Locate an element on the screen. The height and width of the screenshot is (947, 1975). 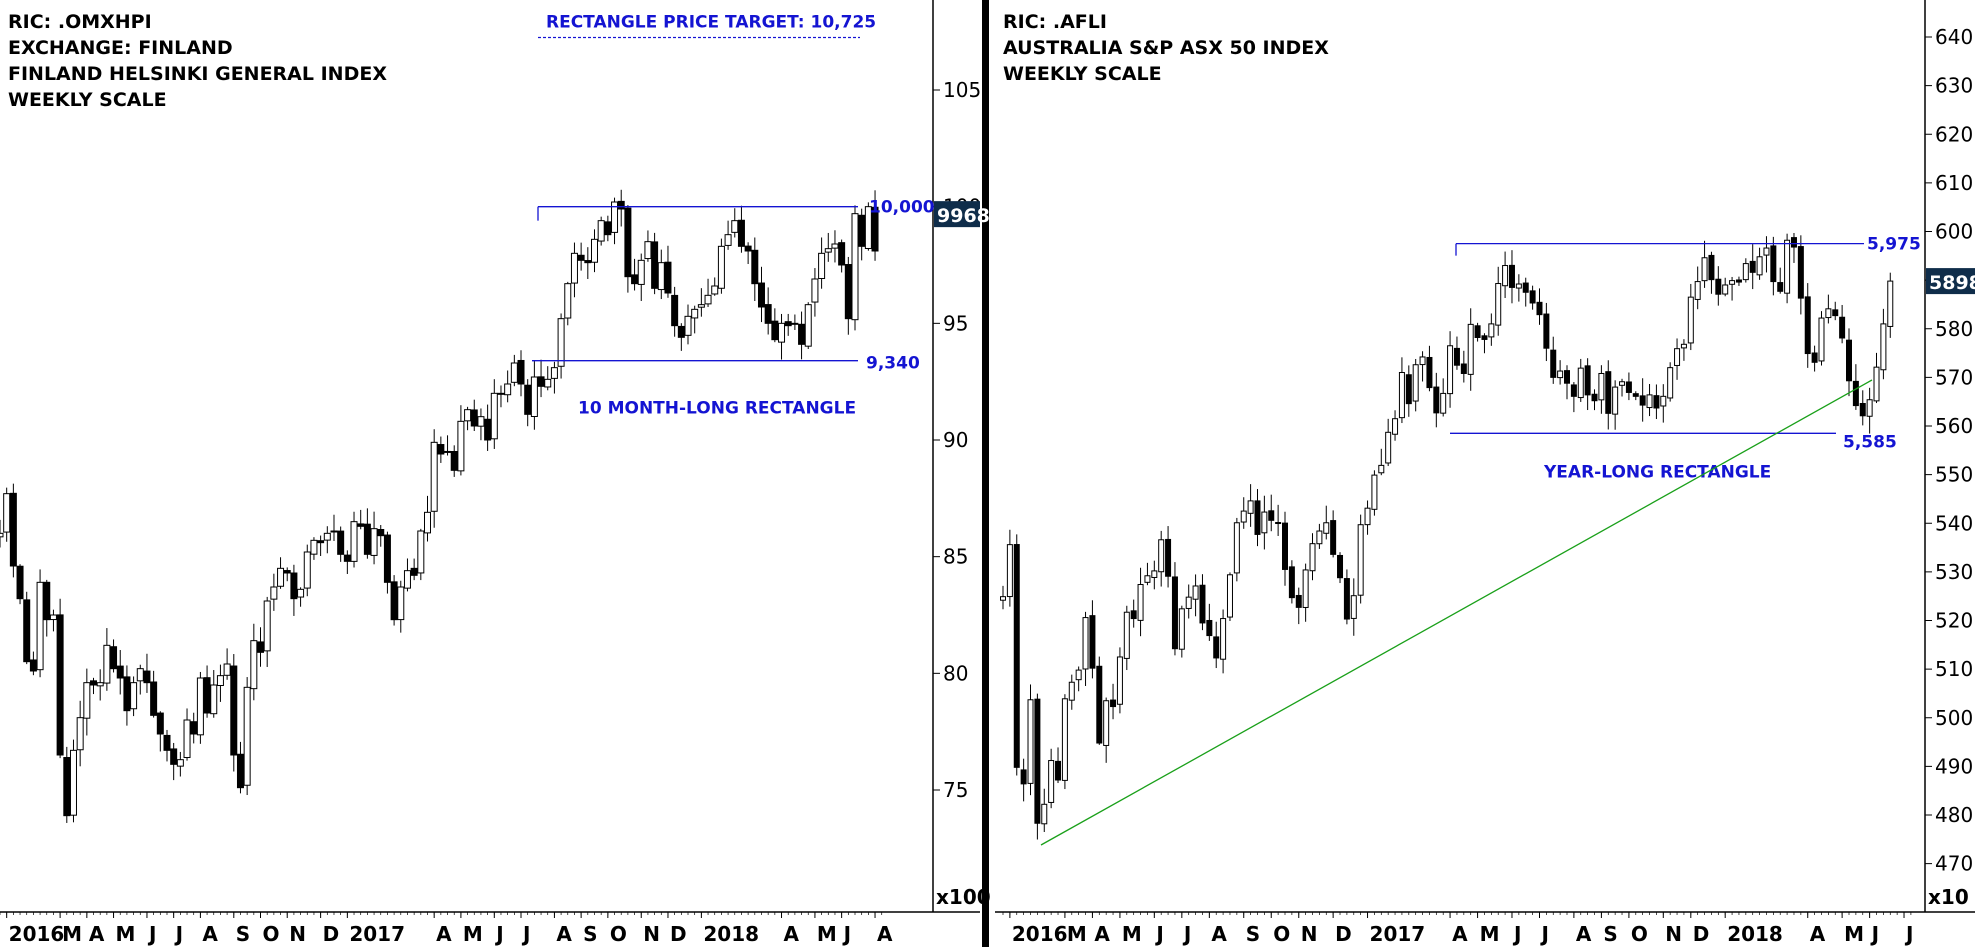
left-x-tick-label: S is located at coordinates (243, 934).